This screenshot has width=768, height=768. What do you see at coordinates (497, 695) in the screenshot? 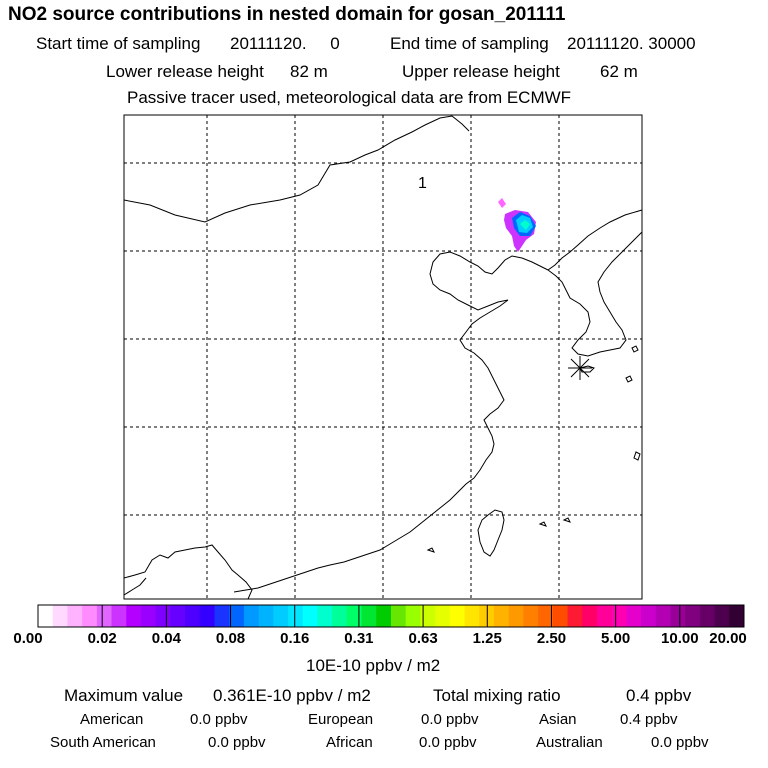
I see `total-mixing-label: Total mixing ratio` at bounding box center [497, 695].